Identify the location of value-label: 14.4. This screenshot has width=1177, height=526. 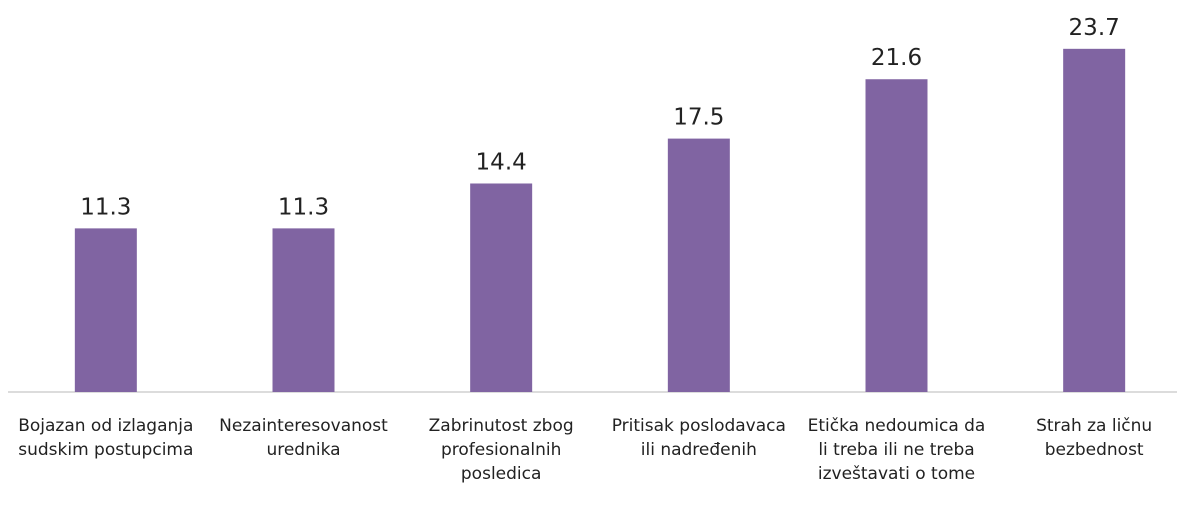
(501, 162).